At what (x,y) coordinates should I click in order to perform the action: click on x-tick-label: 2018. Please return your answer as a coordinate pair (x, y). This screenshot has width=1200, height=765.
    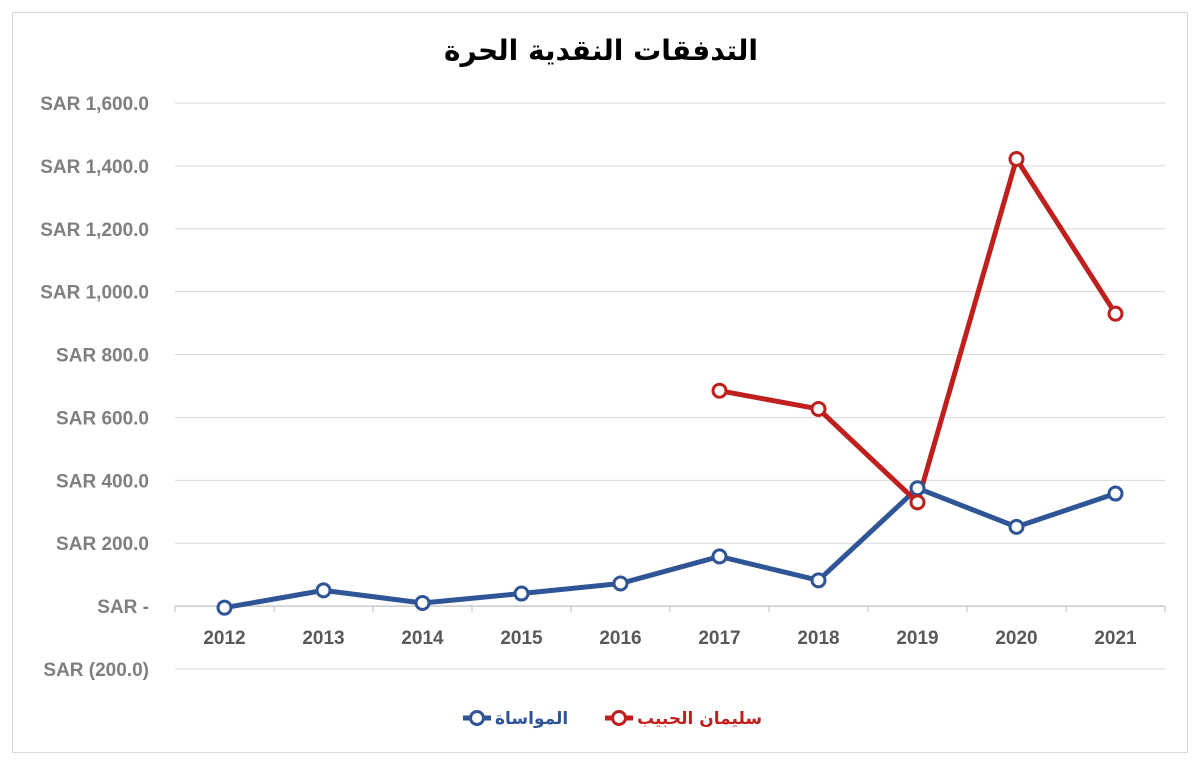
    Looking at the image, I should click on (818, 638).